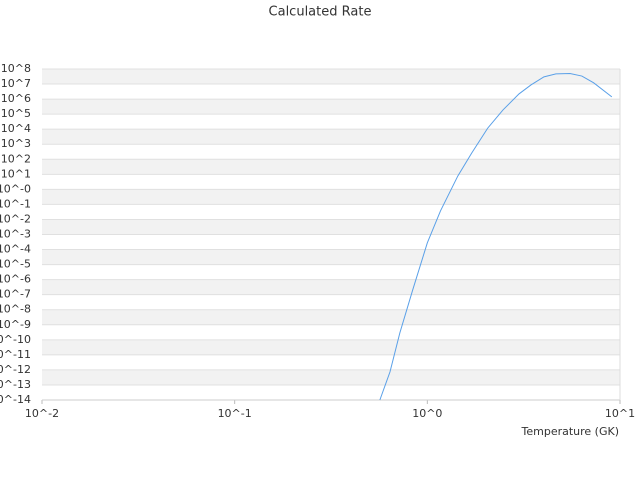 Image resolution: width=640 pixels, height=480 pixels. Describe the element at coordinates (15, 369) in the screenshot. I see `y-tick-label: 10^-12` at that location.